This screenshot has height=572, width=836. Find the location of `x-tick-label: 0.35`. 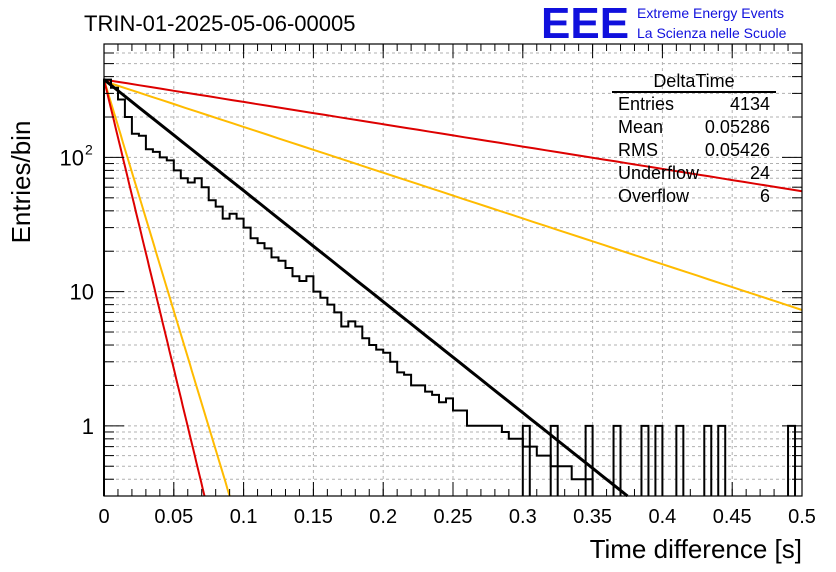

x-tick-label: 0.35 is located at coordinates (592, 517).